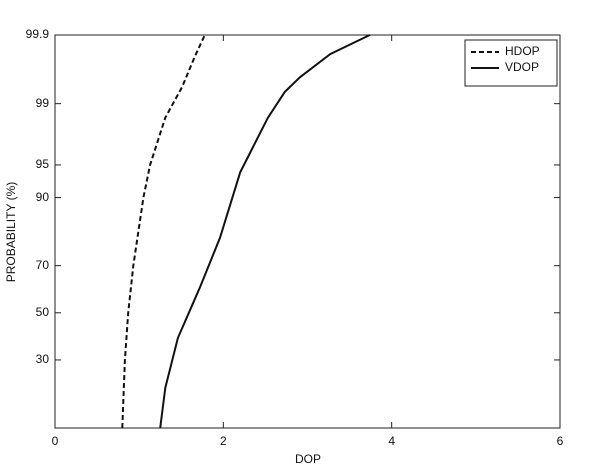  Describe the element at coordinates (163, 231) in the screenshot. I see `data-line` at that location.